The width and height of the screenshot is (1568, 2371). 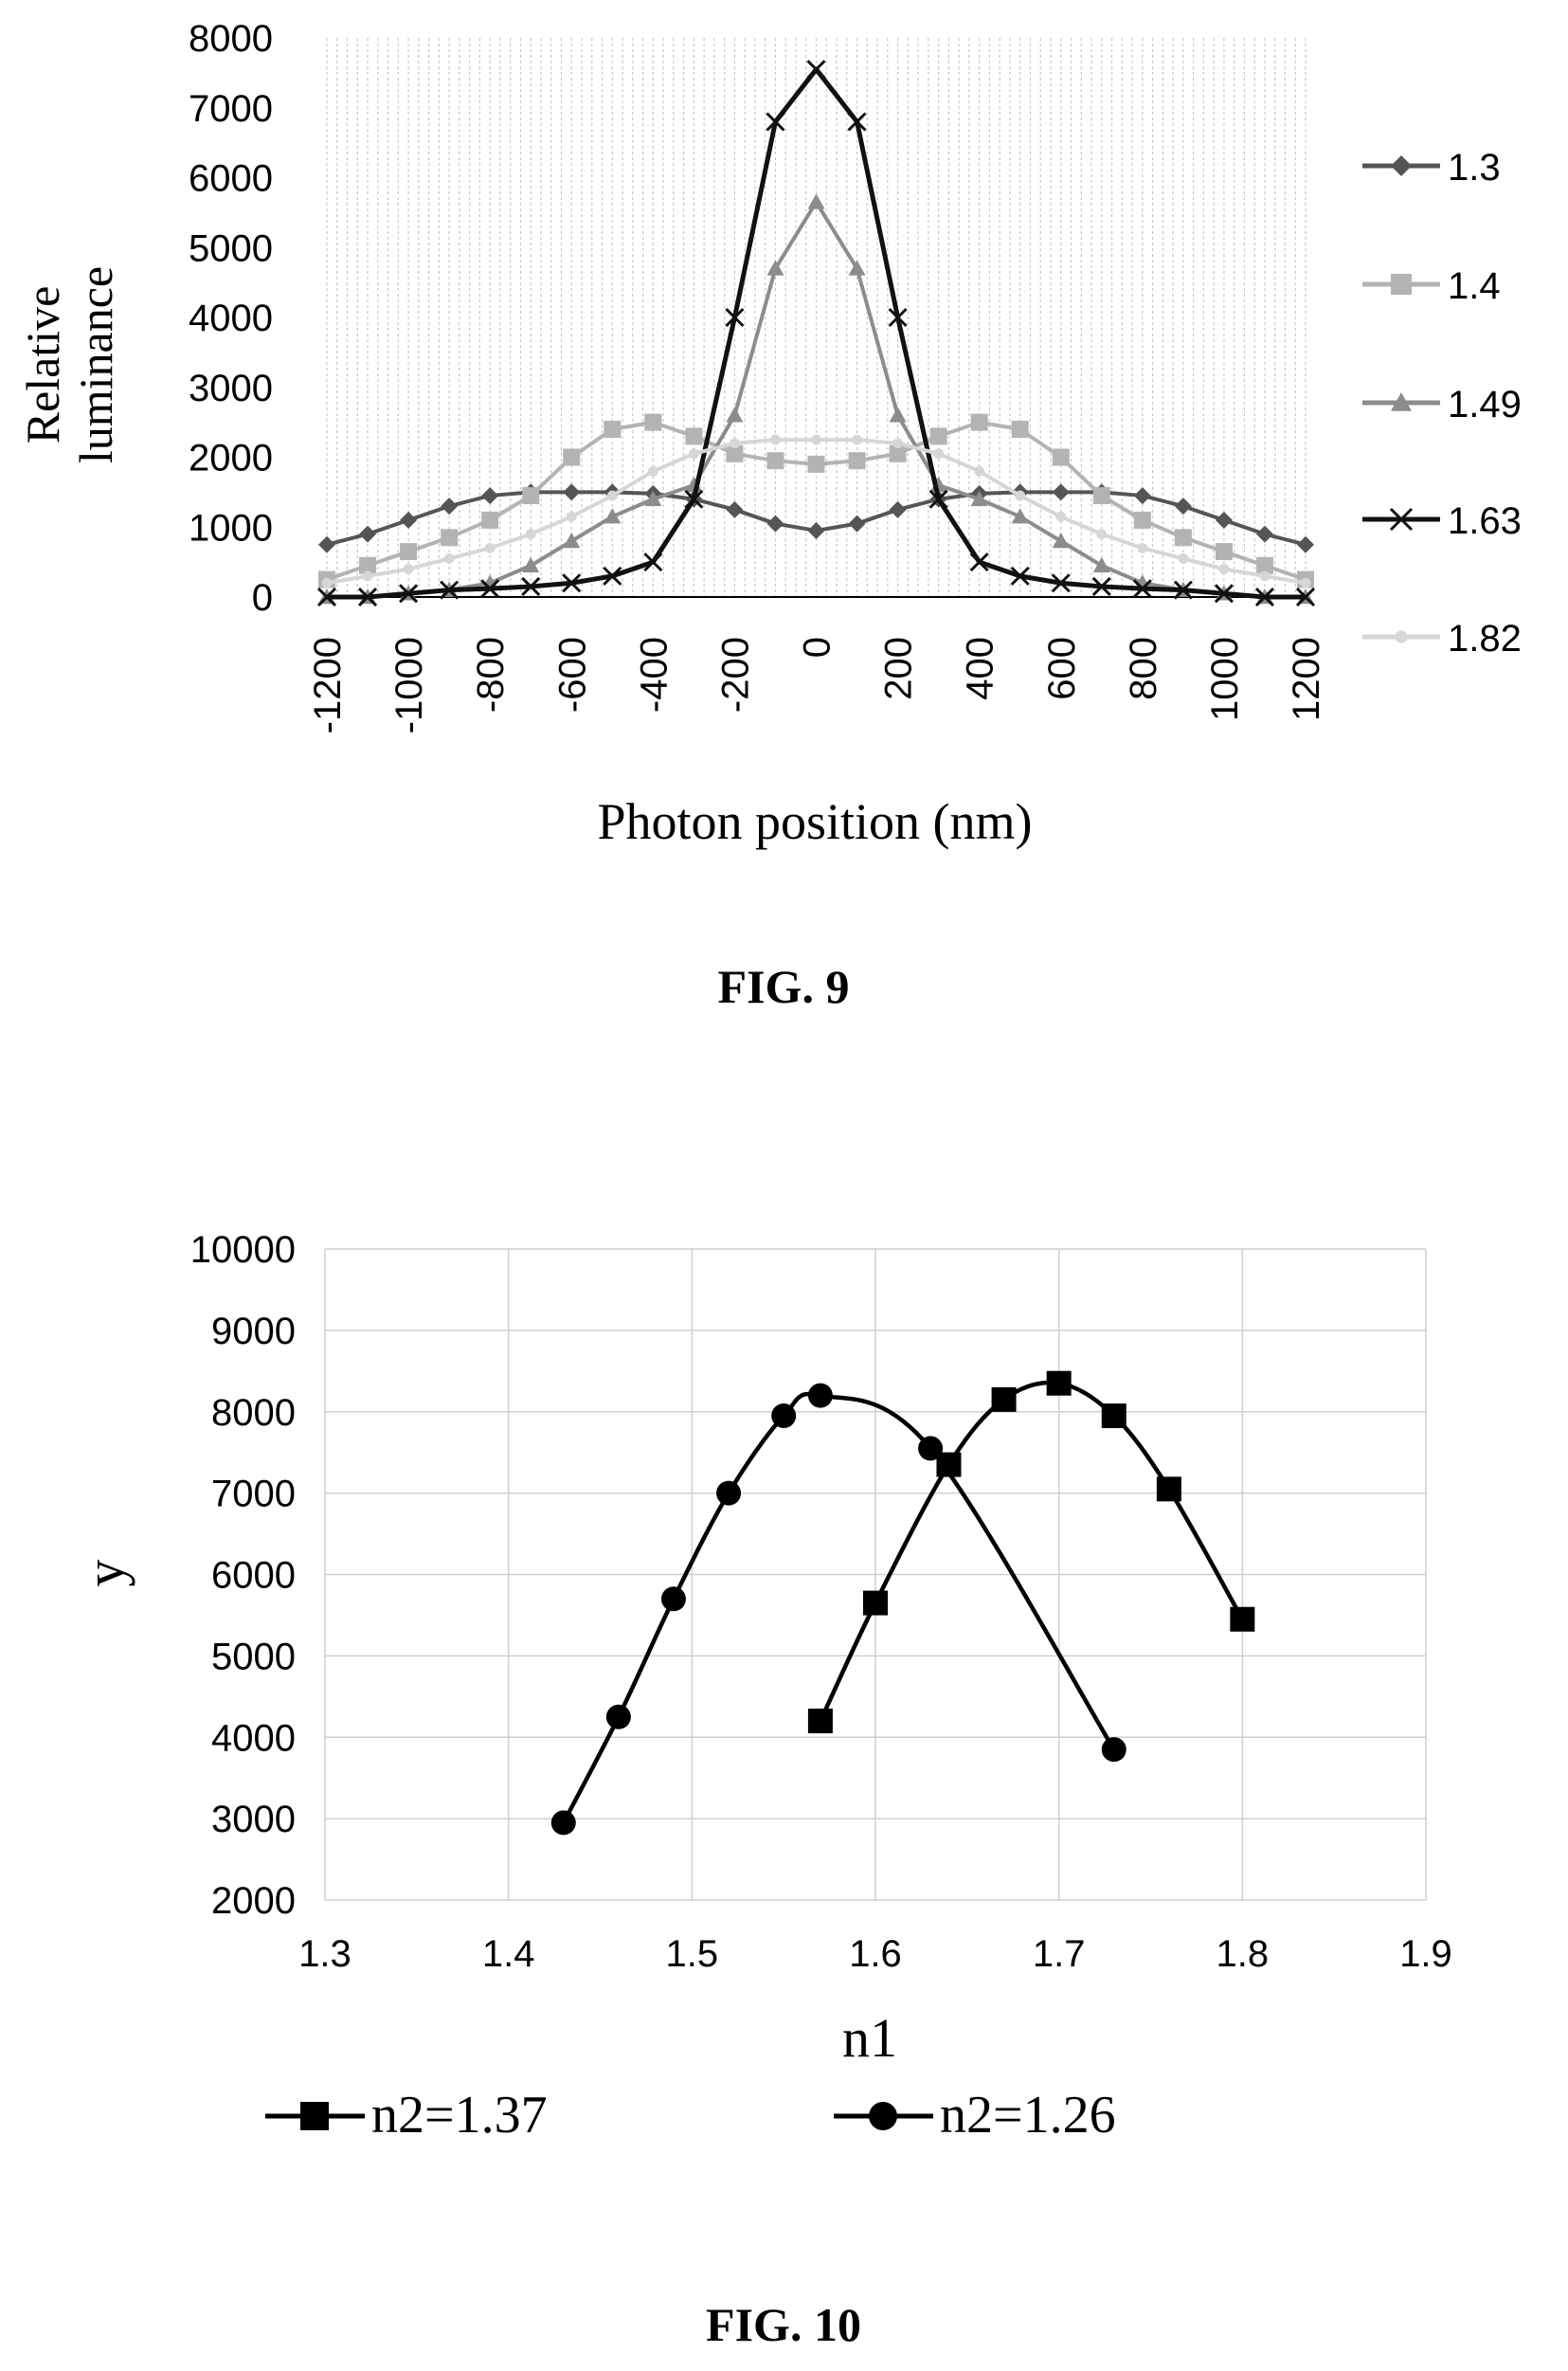 I want to click on fig9-series-1.82, so click(x=816, y=511).